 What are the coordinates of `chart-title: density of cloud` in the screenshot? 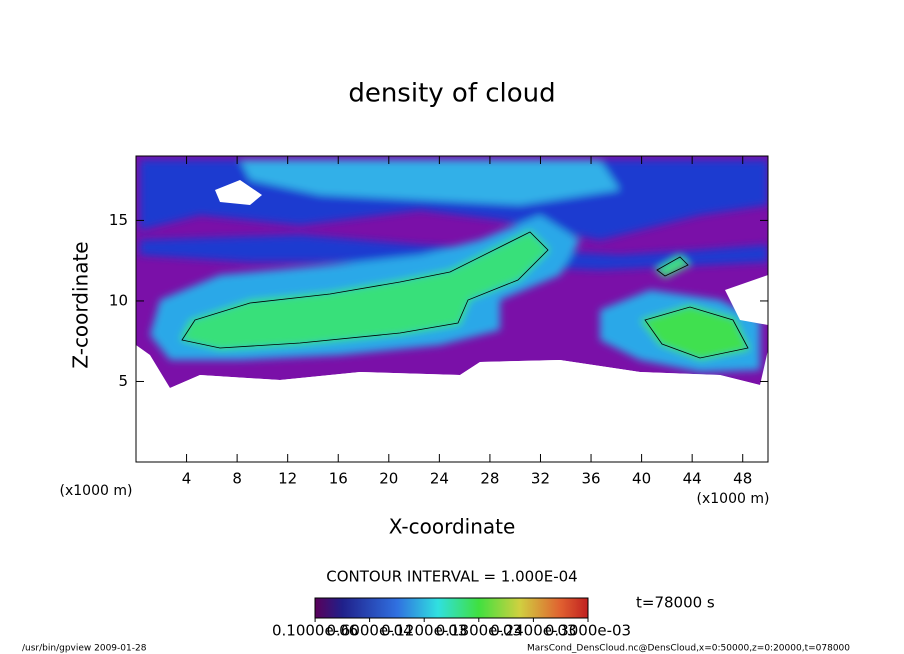 It's located at (451, 94).